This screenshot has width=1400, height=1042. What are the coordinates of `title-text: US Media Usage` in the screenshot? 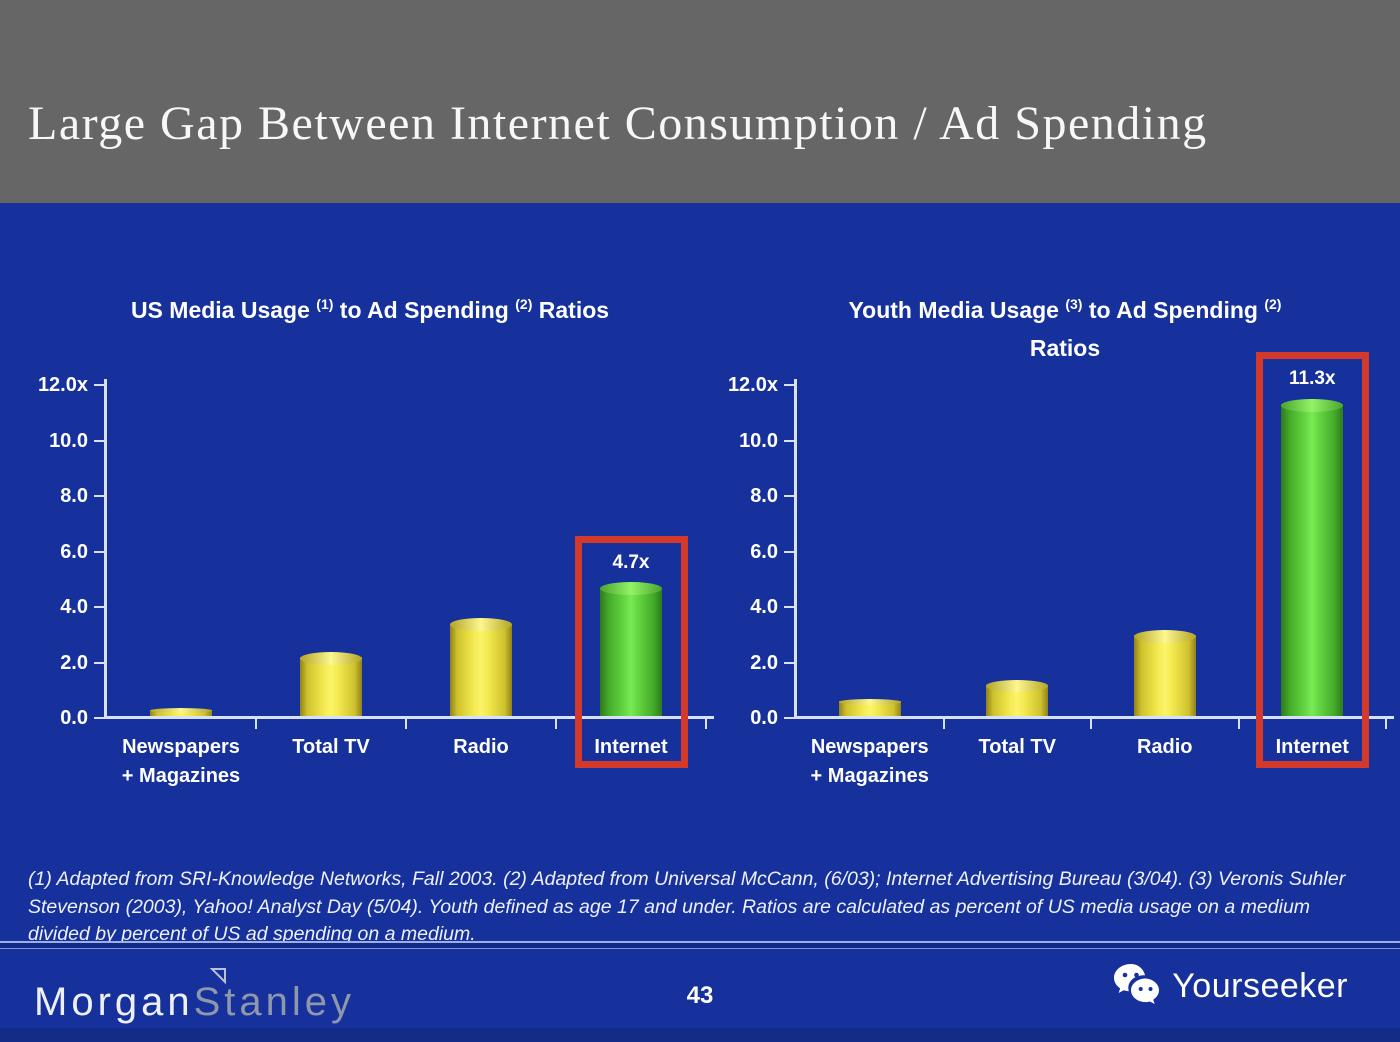 It's located at (223, 310).